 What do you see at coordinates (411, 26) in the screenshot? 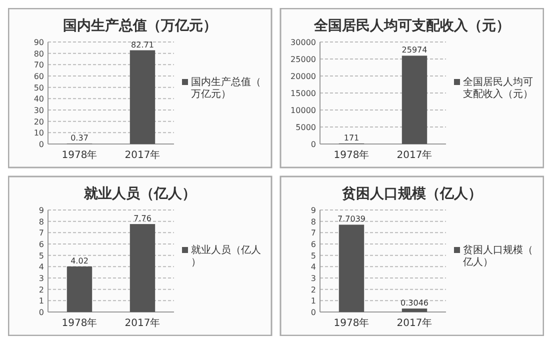
I see `chart-title: 全国居民人均可支配收入（元）` at bounding box center [411, 26].